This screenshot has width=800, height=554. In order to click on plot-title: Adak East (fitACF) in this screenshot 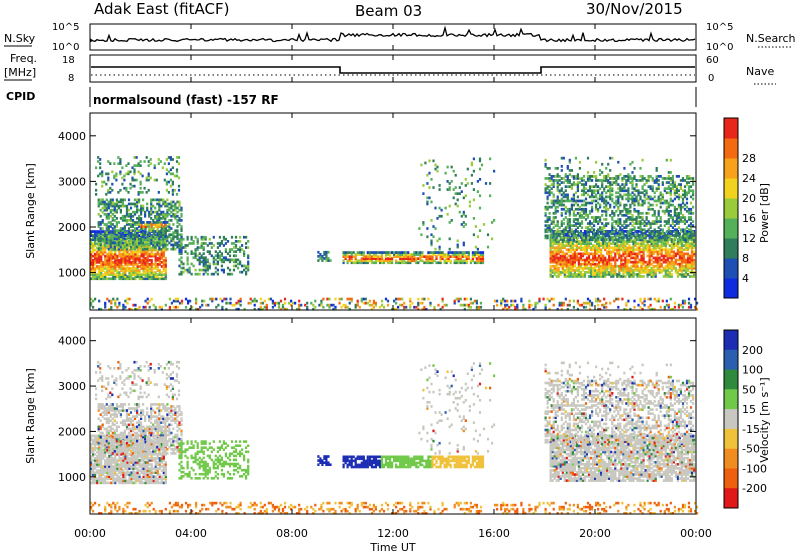, I will do `click(161, 9)`.